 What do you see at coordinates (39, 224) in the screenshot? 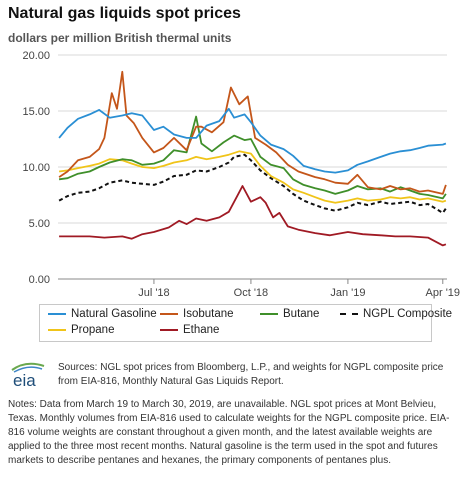
I see `y-tick-label: 5.00` at bounding box center [39, 224].